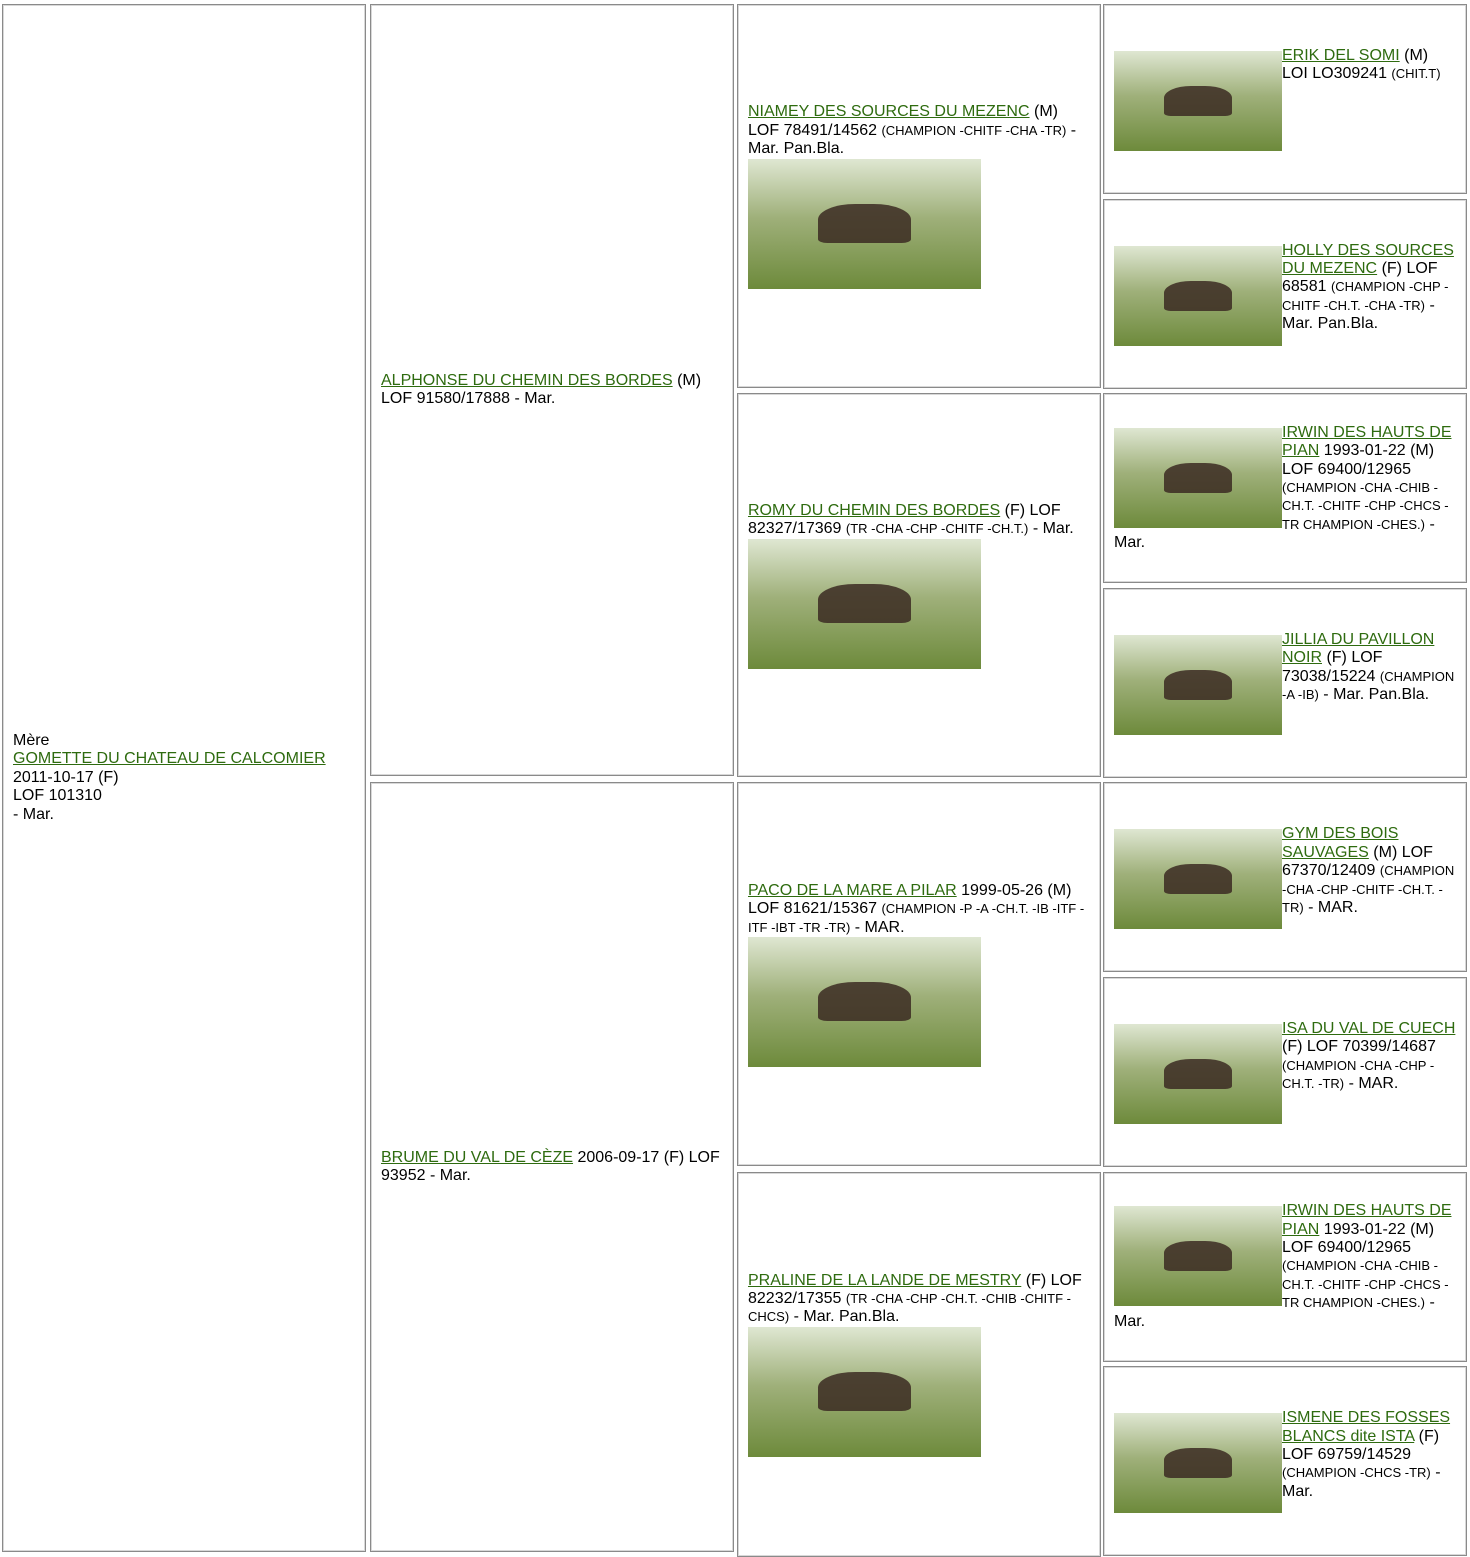 The height and width of the screenshot is (1557, 1470). I want to click on ancestor-details: 2006-09-17 (F) LOF 93952, so click(550, 1167).